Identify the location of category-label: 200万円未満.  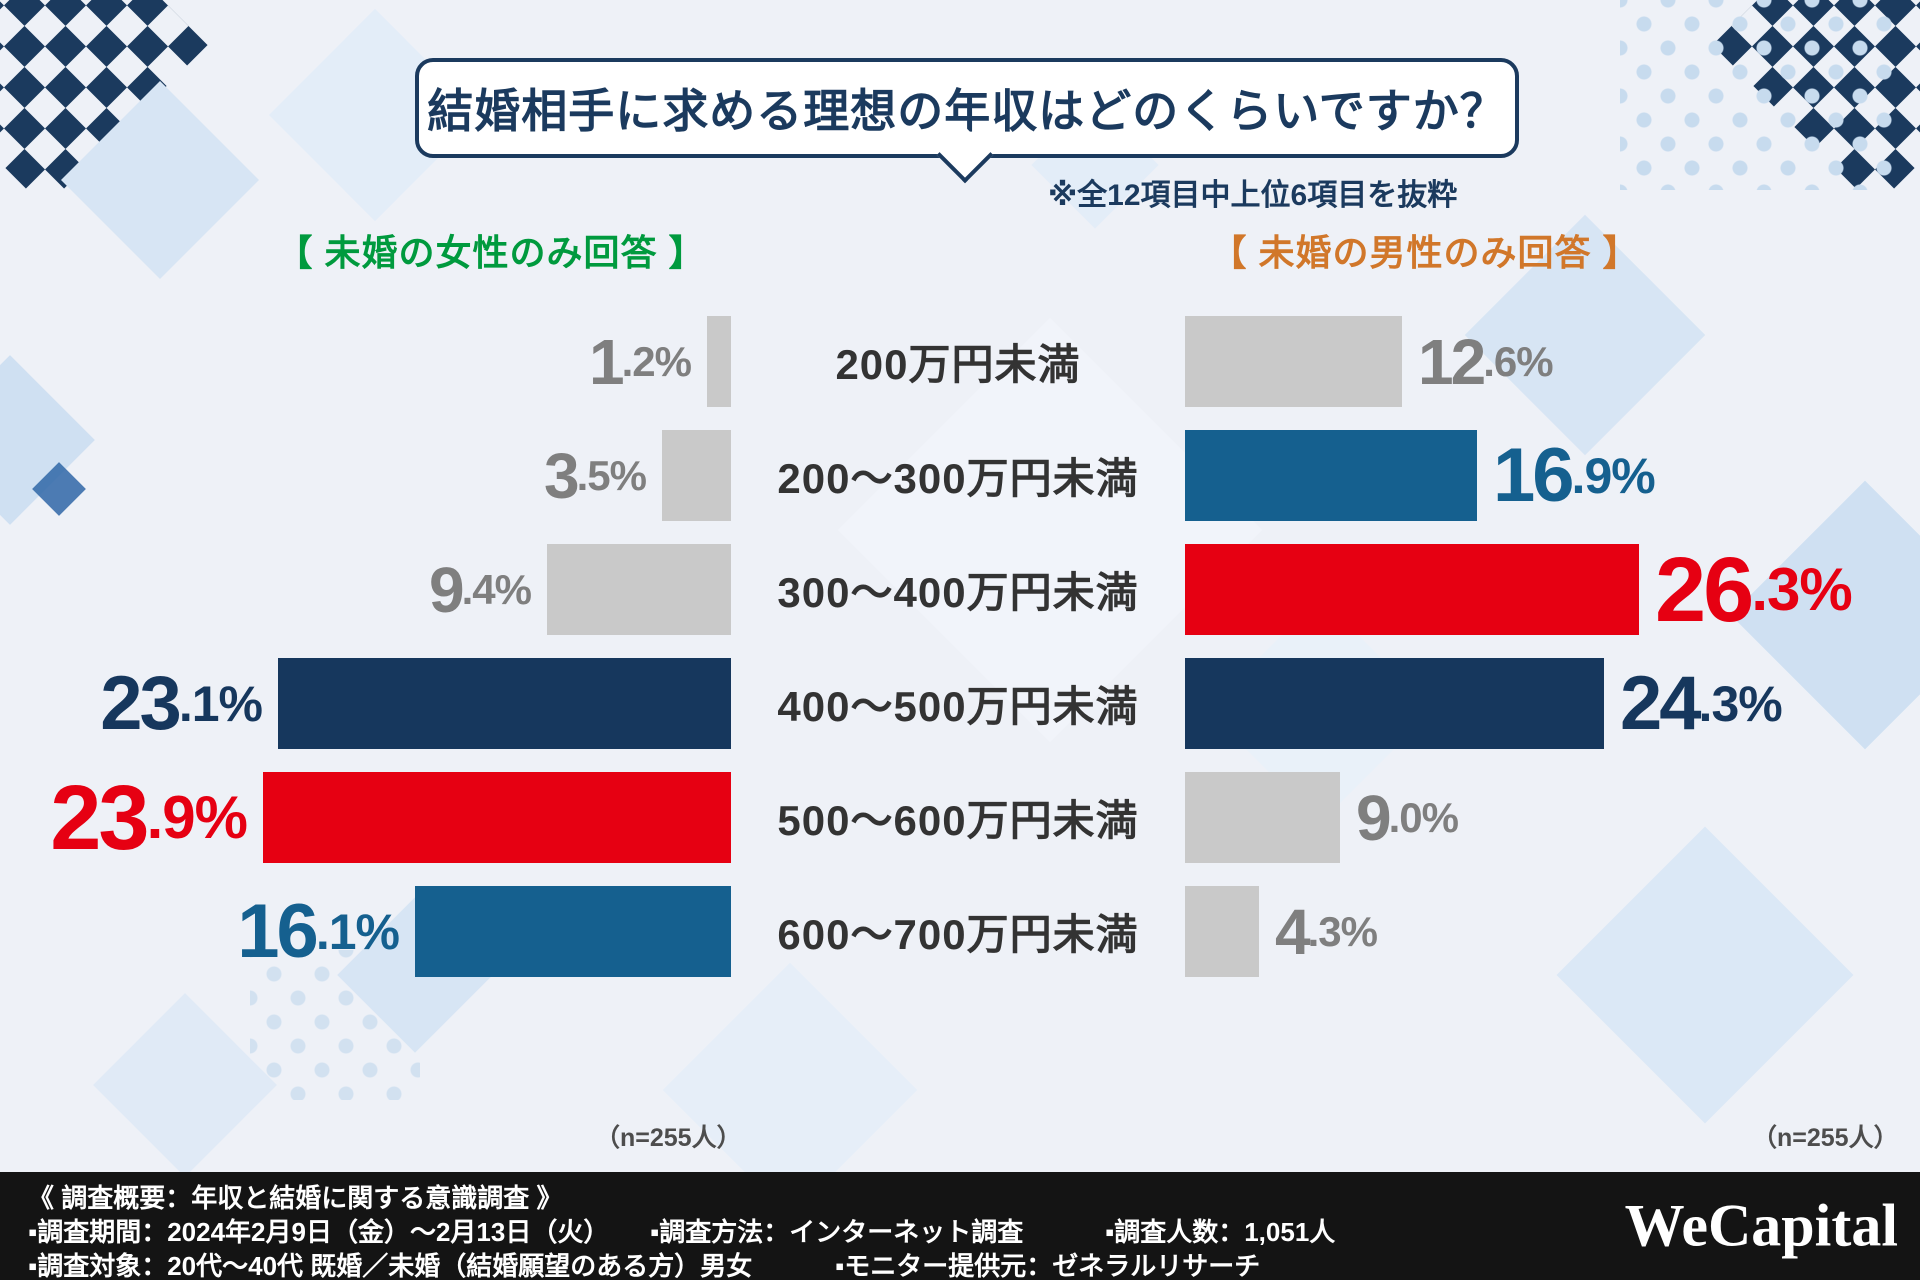
(958, 364).